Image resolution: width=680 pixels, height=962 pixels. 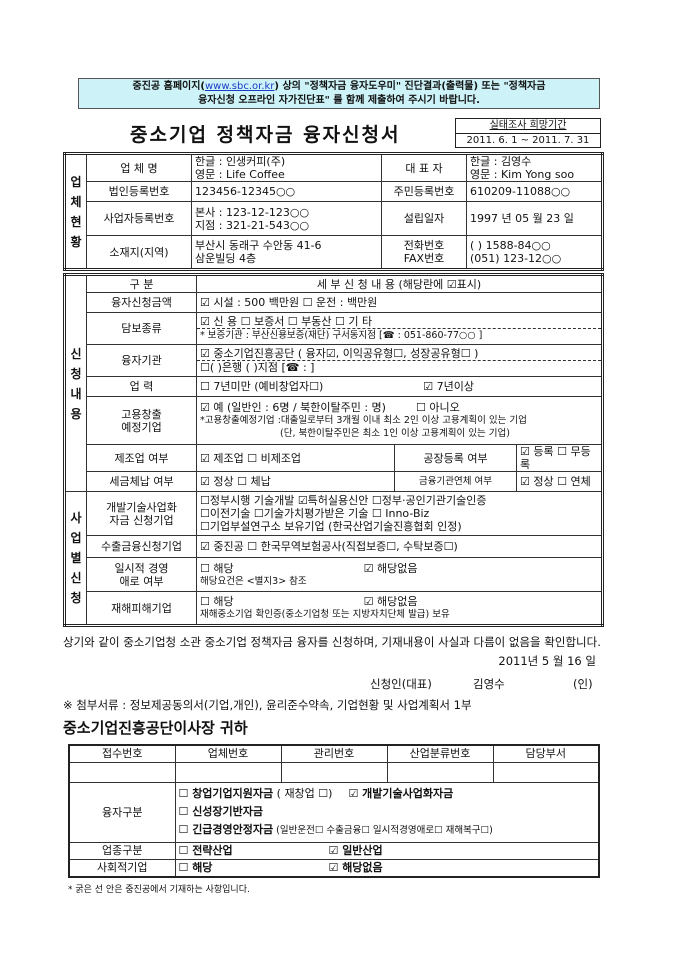 What do you see at coordinates (399, 546) in the screenshot?
I see `export-finance-field: ☑ 중진공 ☐ 한국무역보험공사(직접보증☐, 수탁보증☐)` at bounding box center [399, 546].